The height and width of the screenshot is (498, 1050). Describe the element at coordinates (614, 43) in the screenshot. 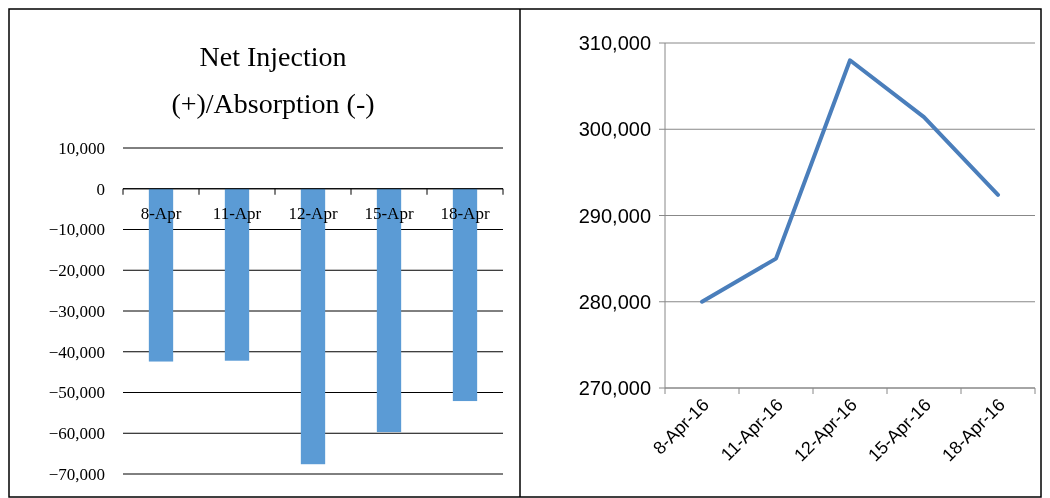

I see `y-tick-label: 310,000` at that location.